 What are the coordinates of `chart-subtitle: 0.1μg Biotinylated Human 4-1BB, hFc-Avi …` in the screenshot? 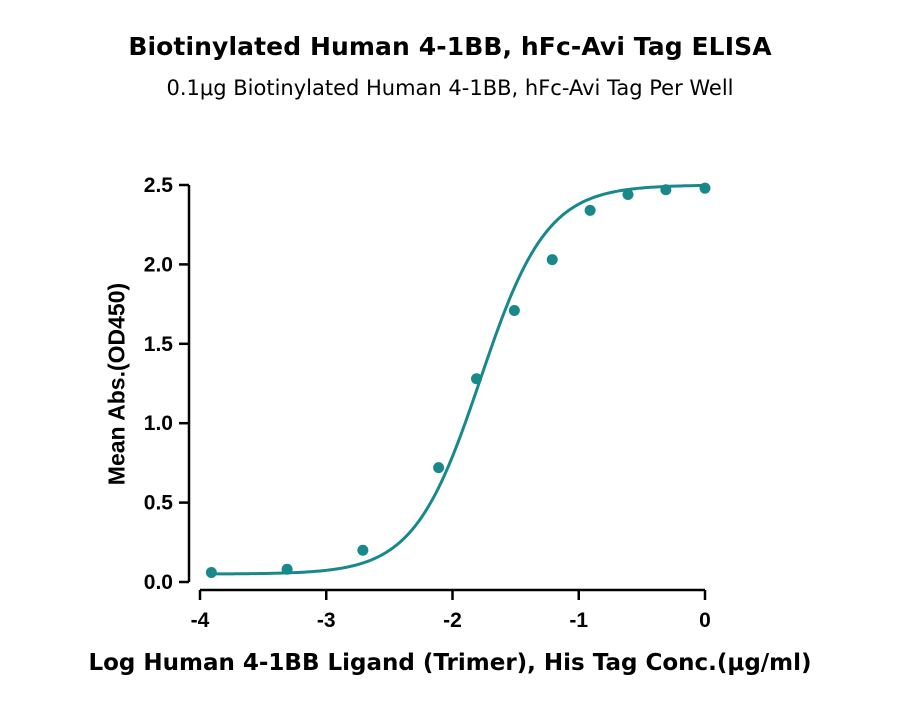 It's located at (450, 88).